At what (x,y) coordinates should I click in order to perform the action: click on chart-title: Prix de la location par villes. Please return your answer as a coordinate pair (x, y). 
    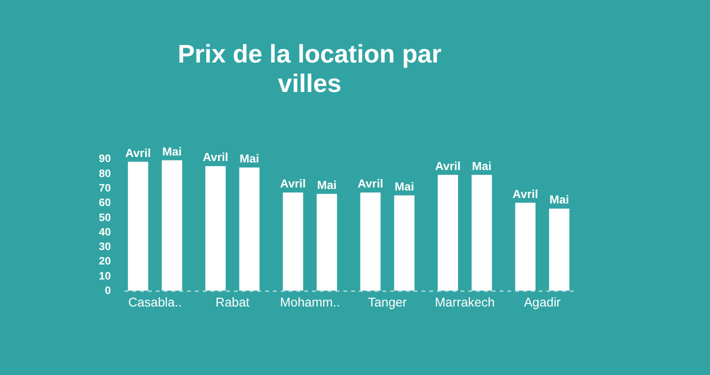
    Looking at the image, I should click on (310, 69).